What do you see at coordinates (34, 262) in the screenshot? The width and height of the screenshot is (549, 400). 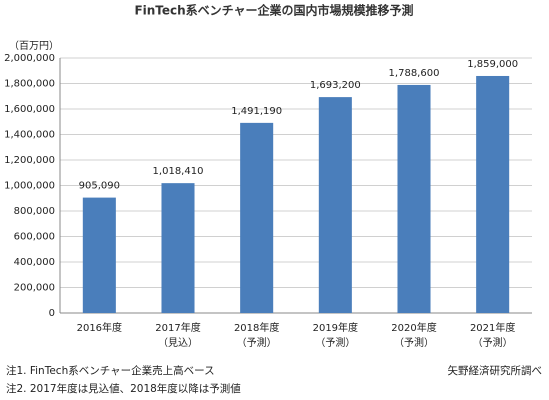 I see `y-tick-label: 400,000` at bounding box center [34, 262].